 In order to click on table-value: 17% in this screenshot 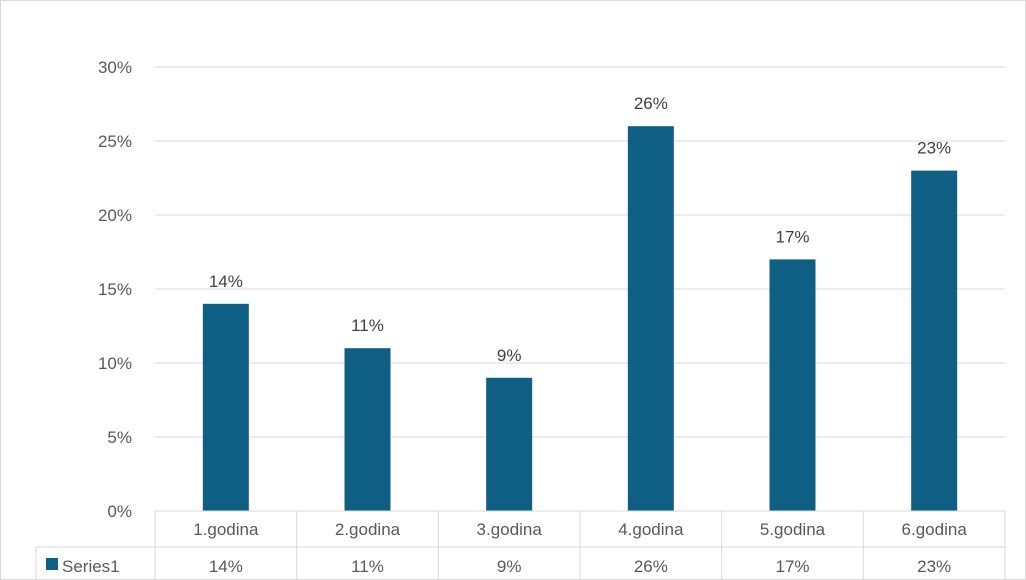, I will do `click(792, 566)`.